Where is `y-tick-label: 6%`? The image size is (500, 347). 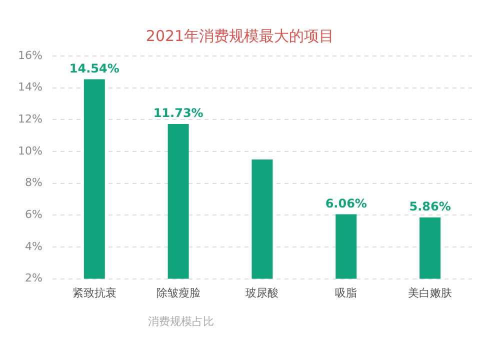 y-tick-label: 6% is located at coordinates (33, 214).